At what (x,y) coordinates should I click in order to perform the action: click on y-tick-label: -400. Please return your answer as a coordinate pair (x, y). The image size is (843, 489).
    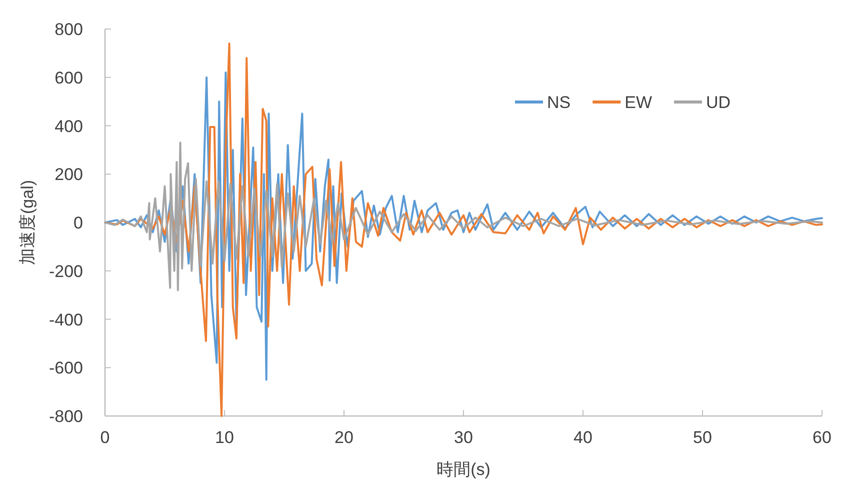
    Looking at the image, I should click on (65, 320).